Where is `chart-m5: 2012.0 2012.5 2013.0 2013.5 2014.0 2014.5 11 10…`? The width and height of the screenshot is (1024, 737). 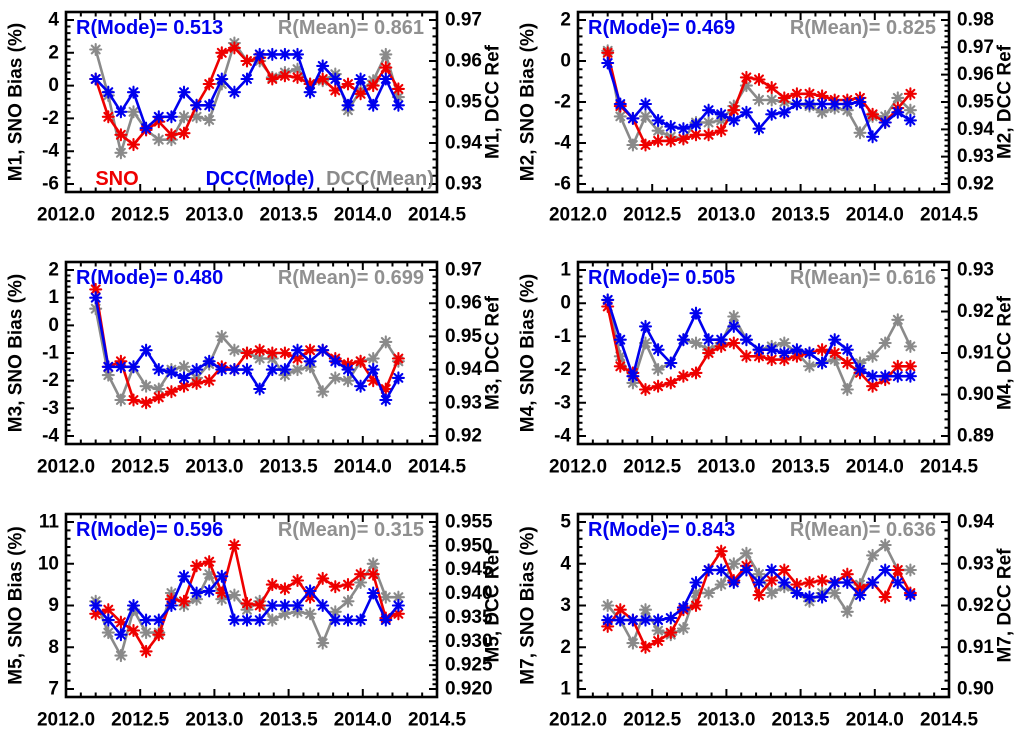 chart-m5: 2012.0 2012.5 2013.0 2013.5 2014.0 2014.5 11 10… is located at coordinates (255, 621).